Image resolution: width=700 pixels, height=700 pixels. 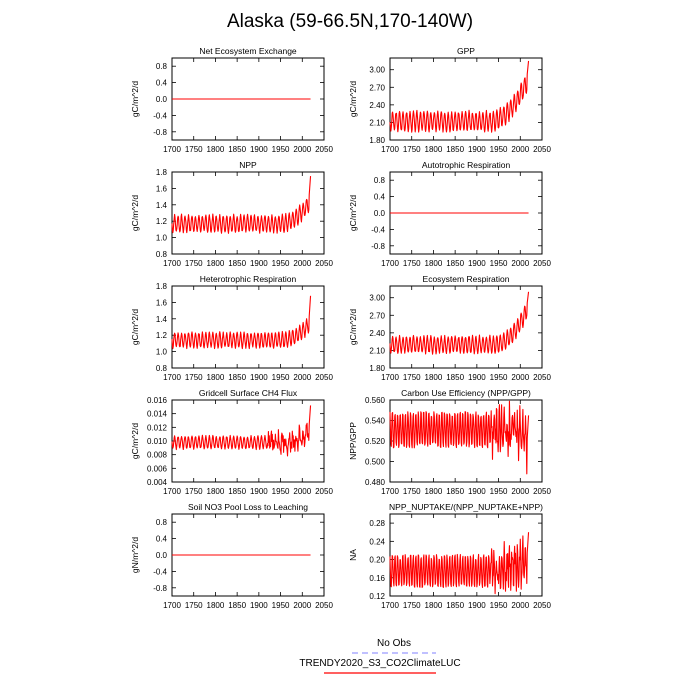 What do you see at coordinates (375, 462) in the screenshot?
I see `y-tick-label: 0.500` at bounding box center [375, 462].